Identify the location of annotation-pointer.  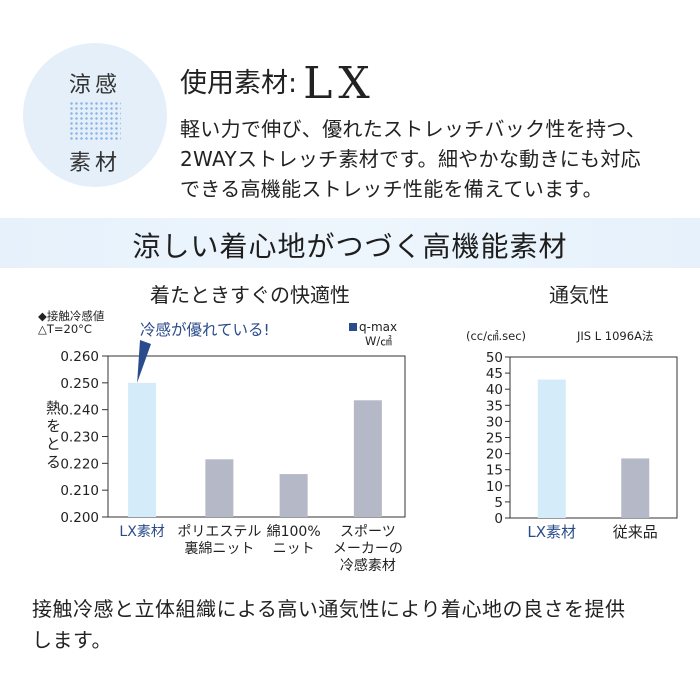
(144, 361).